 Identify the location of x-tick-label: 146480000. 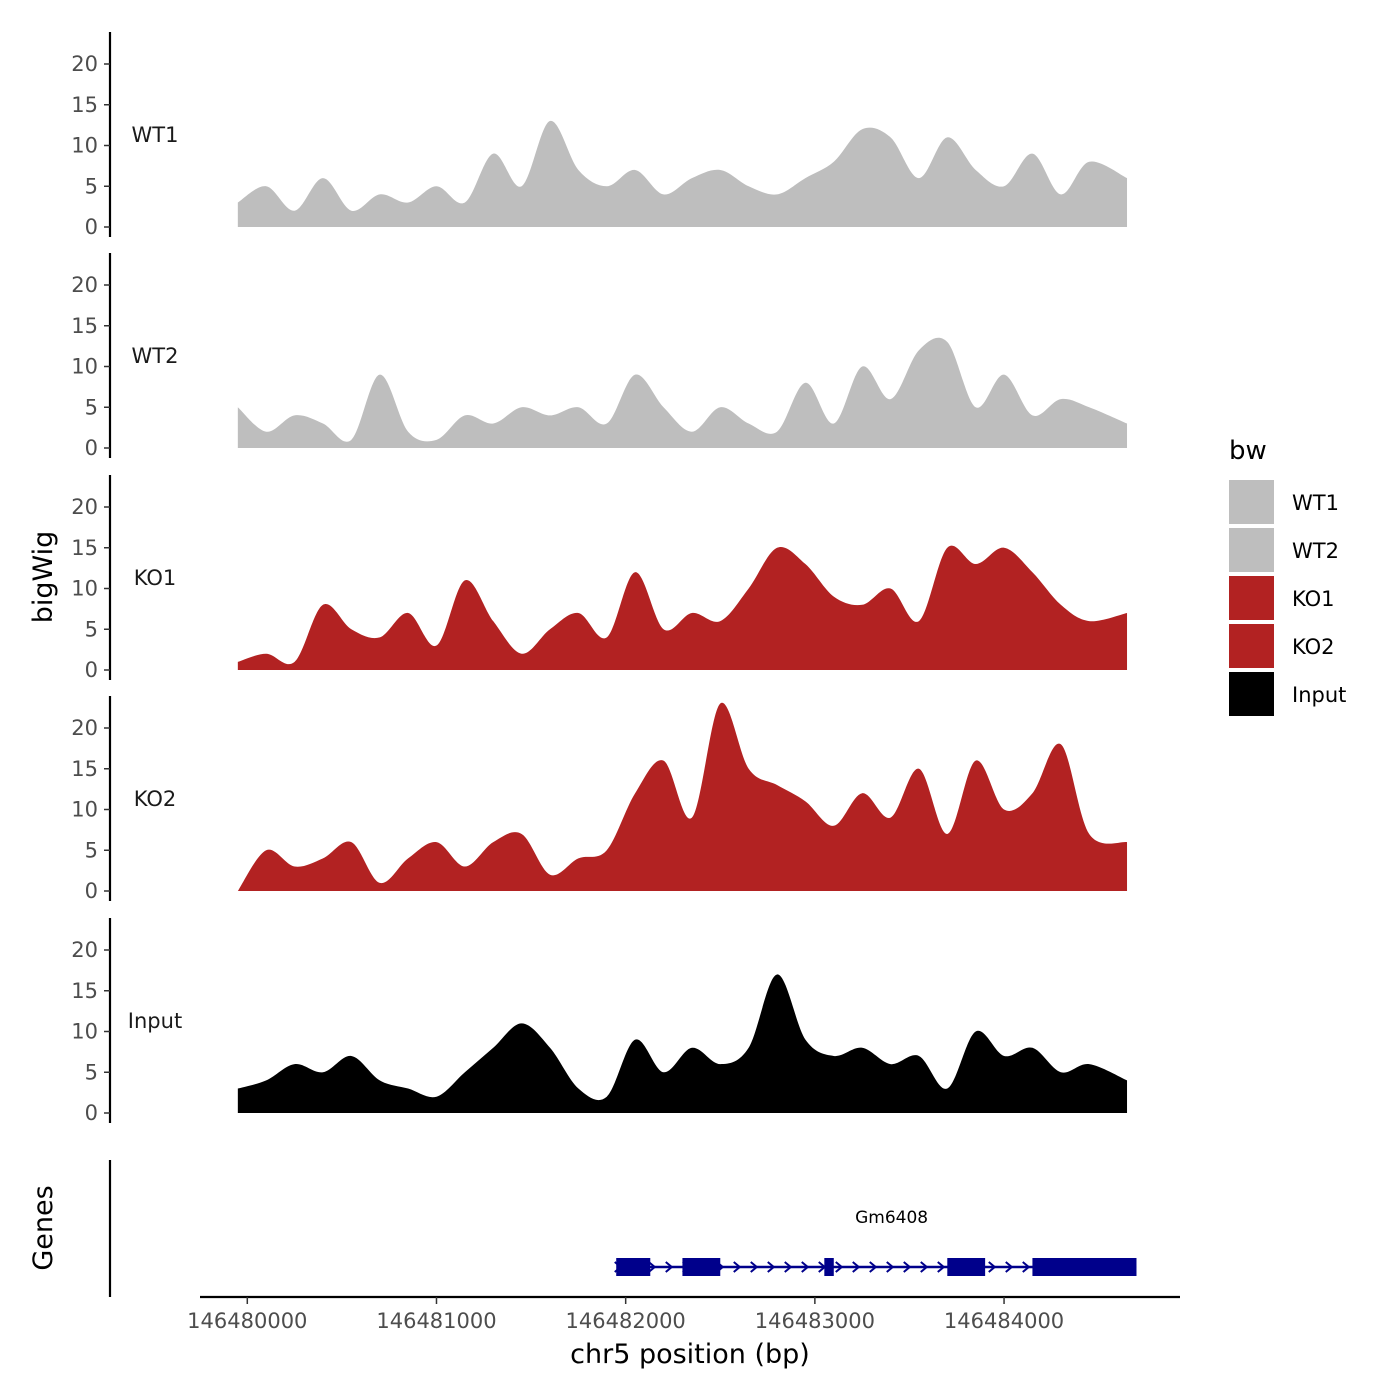
(247, 1321).